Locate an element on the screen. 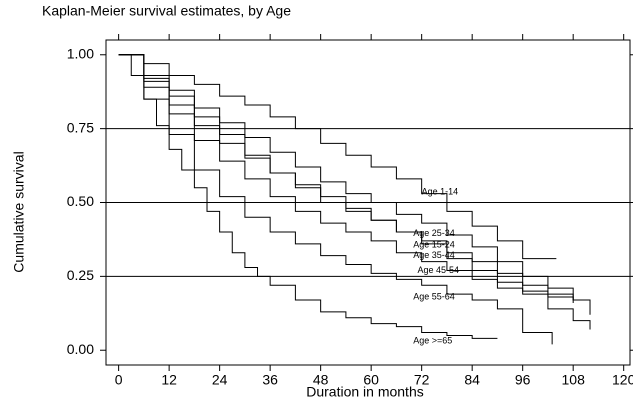 The image size is (633, 403). y-tick-label: 0.50 is located at coordinates (80, 201).